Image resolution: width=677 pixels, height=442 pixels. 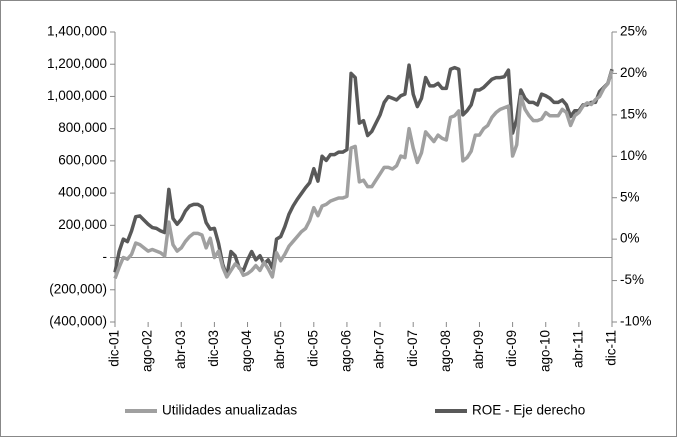 I want to click on y-tick-label: 400,000, so click(x=82, y=192).